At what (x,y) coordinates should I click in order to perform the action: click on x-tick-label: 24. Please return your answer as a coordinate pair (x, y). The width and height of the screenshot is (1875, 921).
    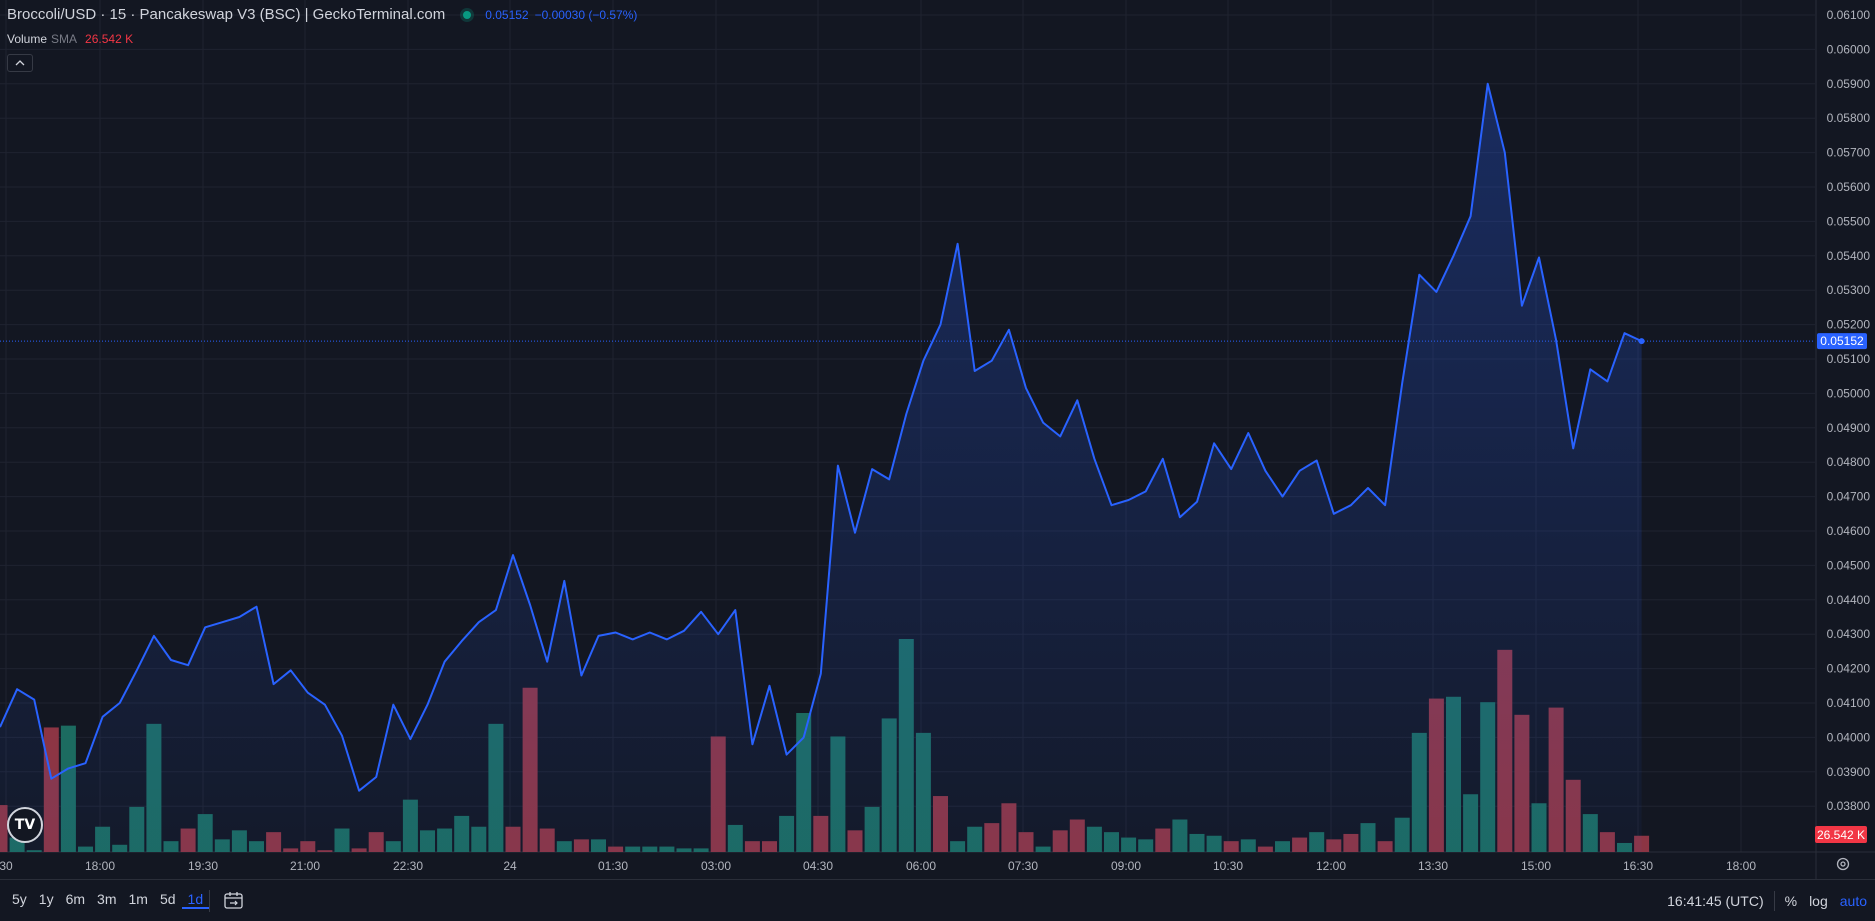
    Looking at the image, I should click on (510, 866).